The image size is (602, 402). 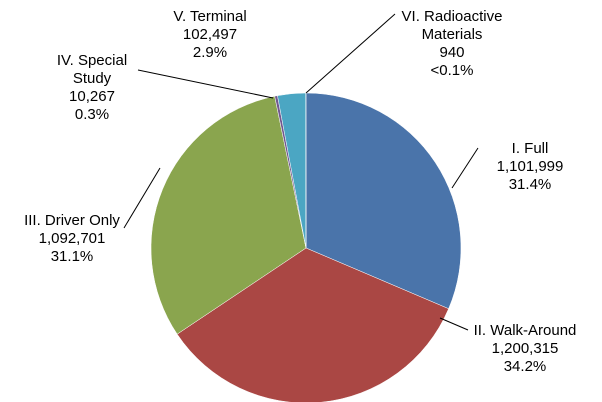 What do you see at coordinates (452, 25) in the screenshot?
I see `category-label: VI. Radioactive Materials` at bounding box center [452, 25].